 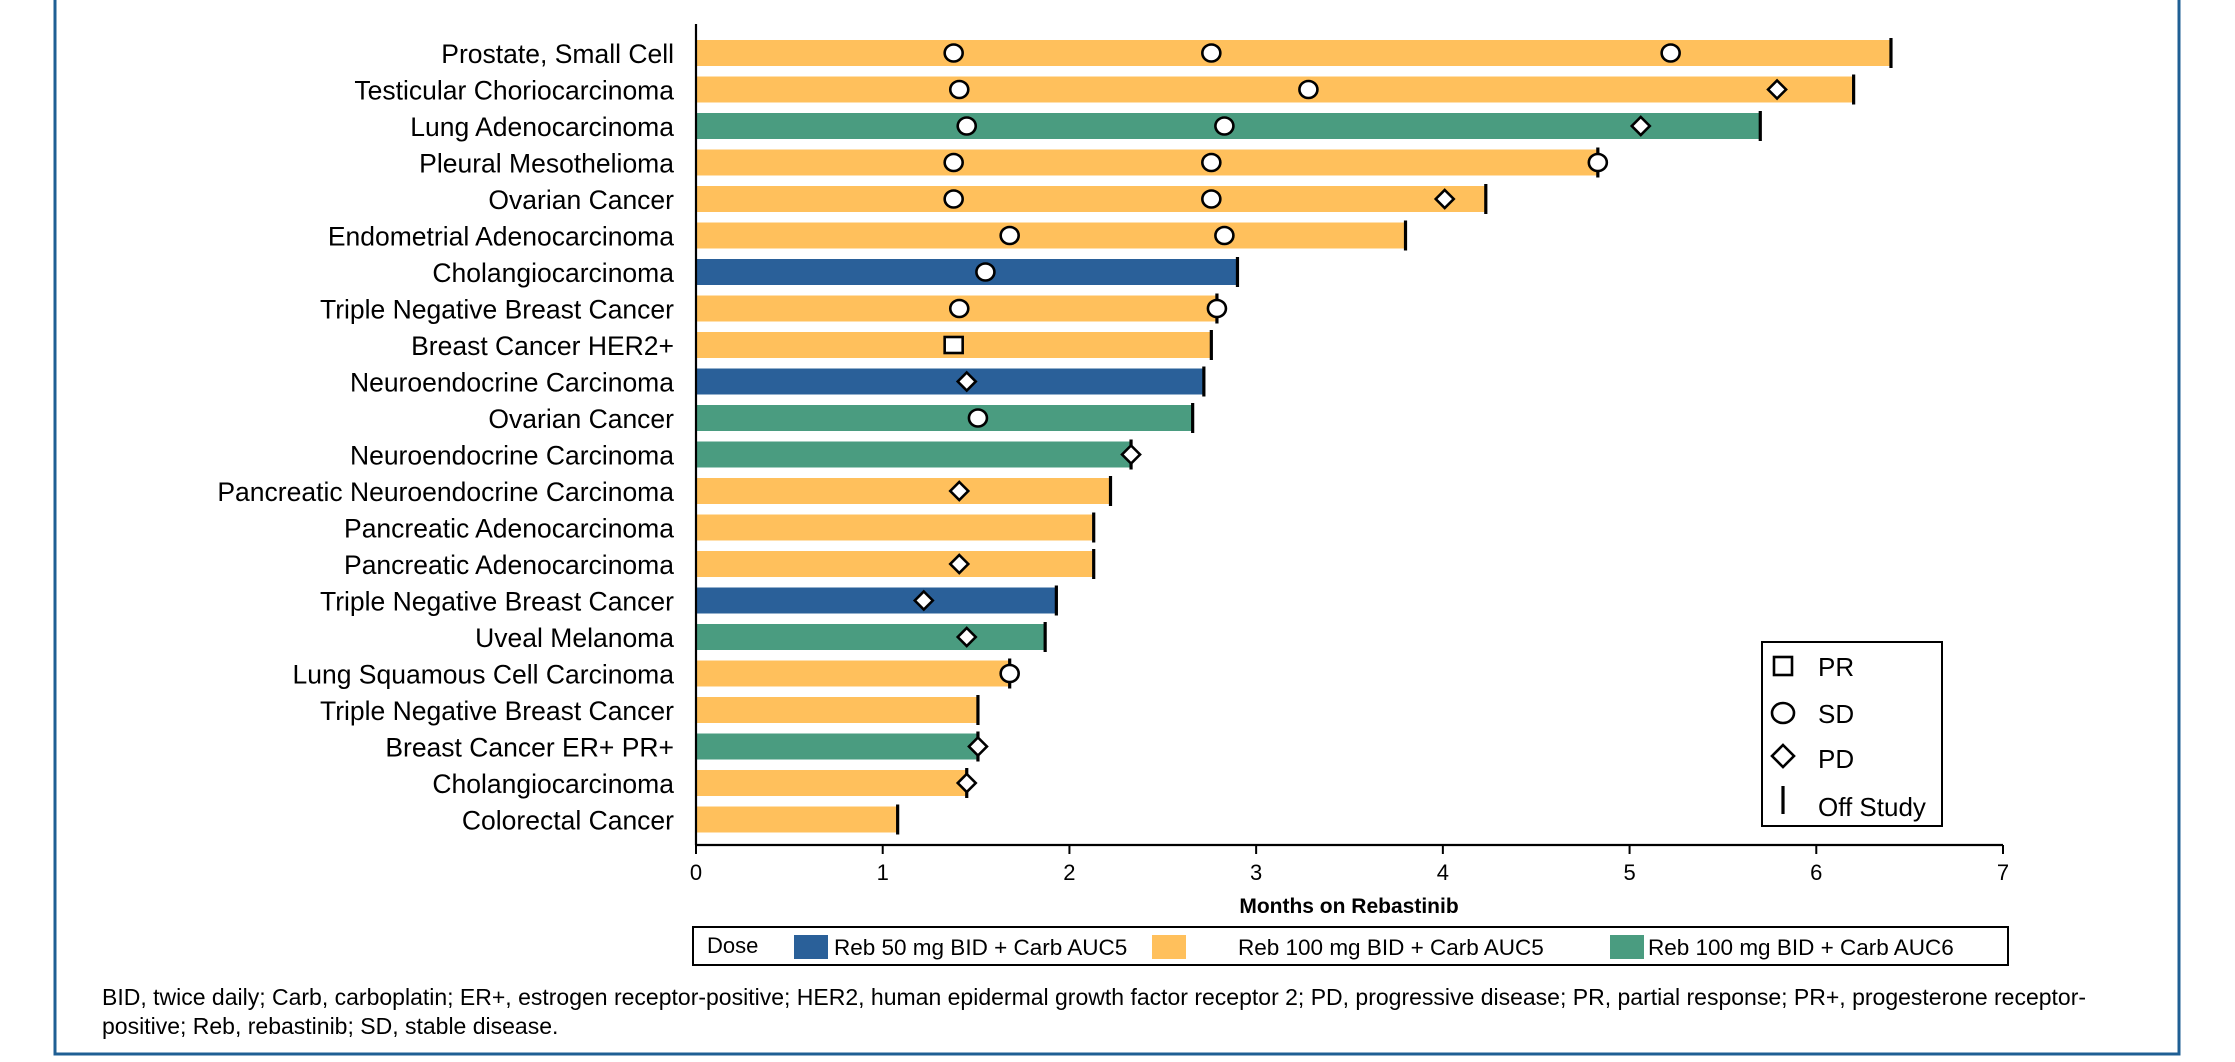 What do you see at coordinates (656, 674) in the screenshot?
I see `swimmer-row: Lung Squamous Cell Carcinoma` at bounding box center [656, 674].